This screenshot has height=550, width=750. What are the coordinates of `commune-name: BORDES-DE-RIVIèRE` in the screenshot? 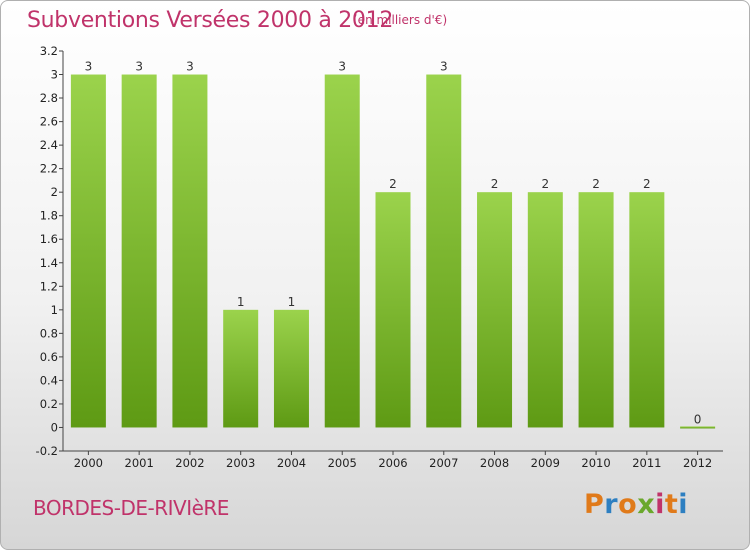 It's located at (131, 508).